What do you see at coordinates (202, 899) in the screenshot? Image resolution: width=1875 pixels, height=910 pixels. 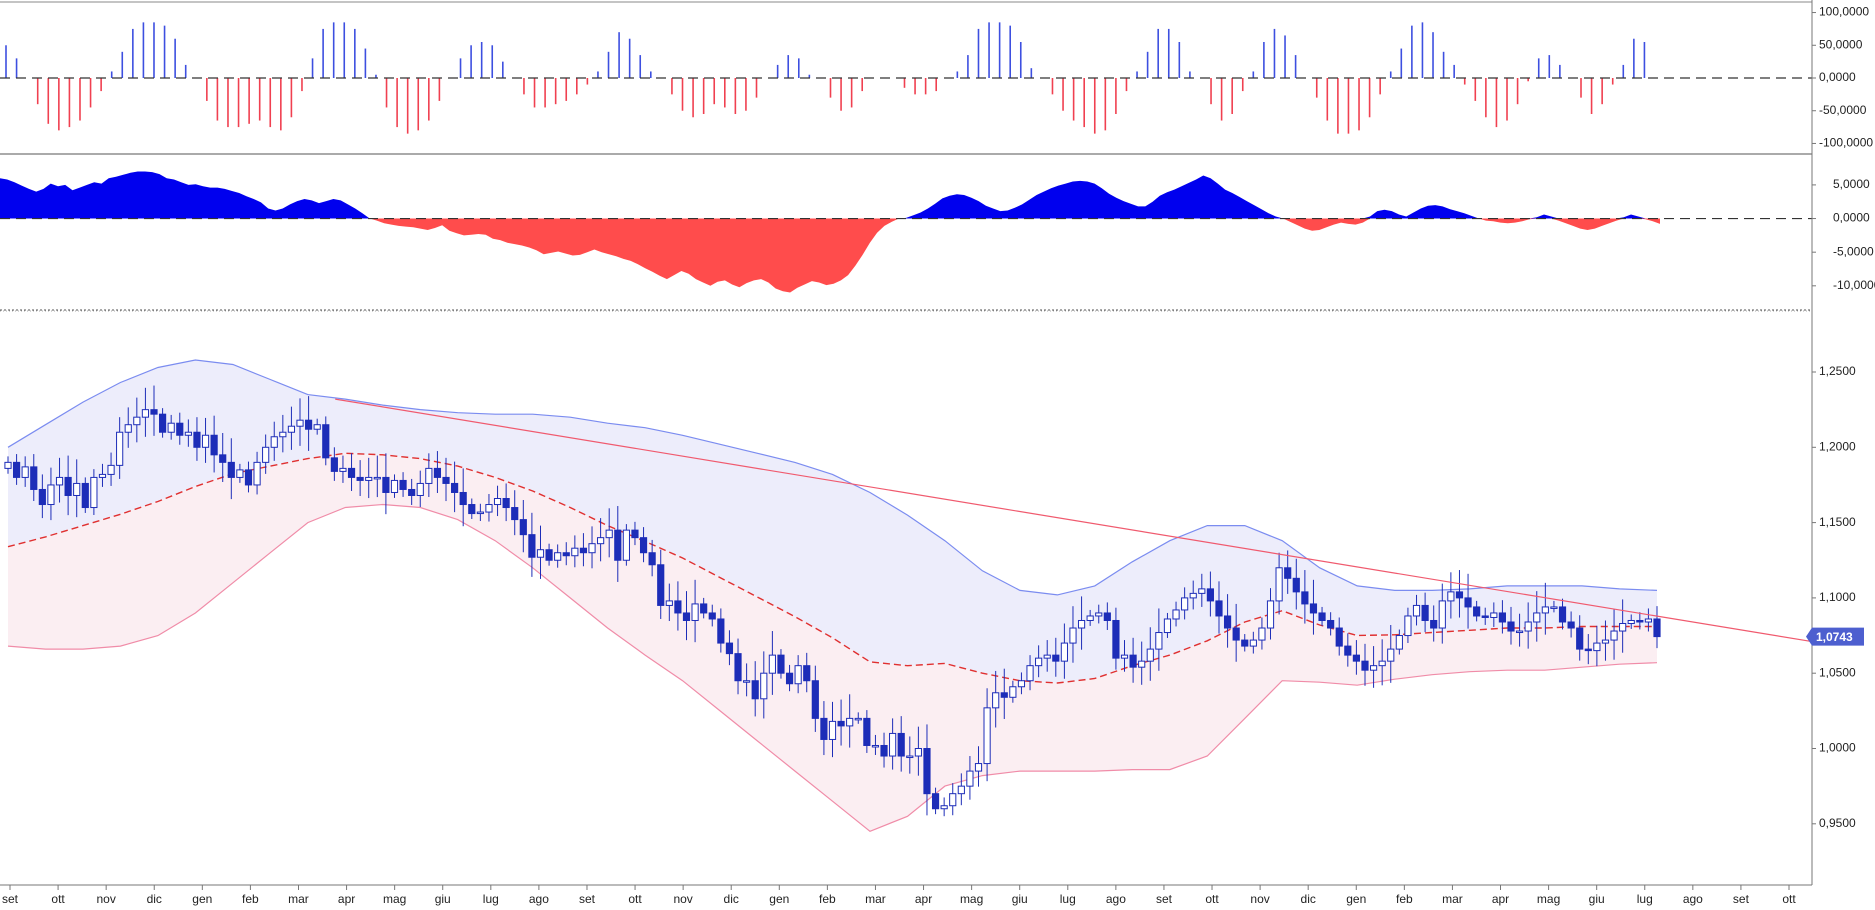 I see `time-axis-label: gen` at bounding box center [202, 899].